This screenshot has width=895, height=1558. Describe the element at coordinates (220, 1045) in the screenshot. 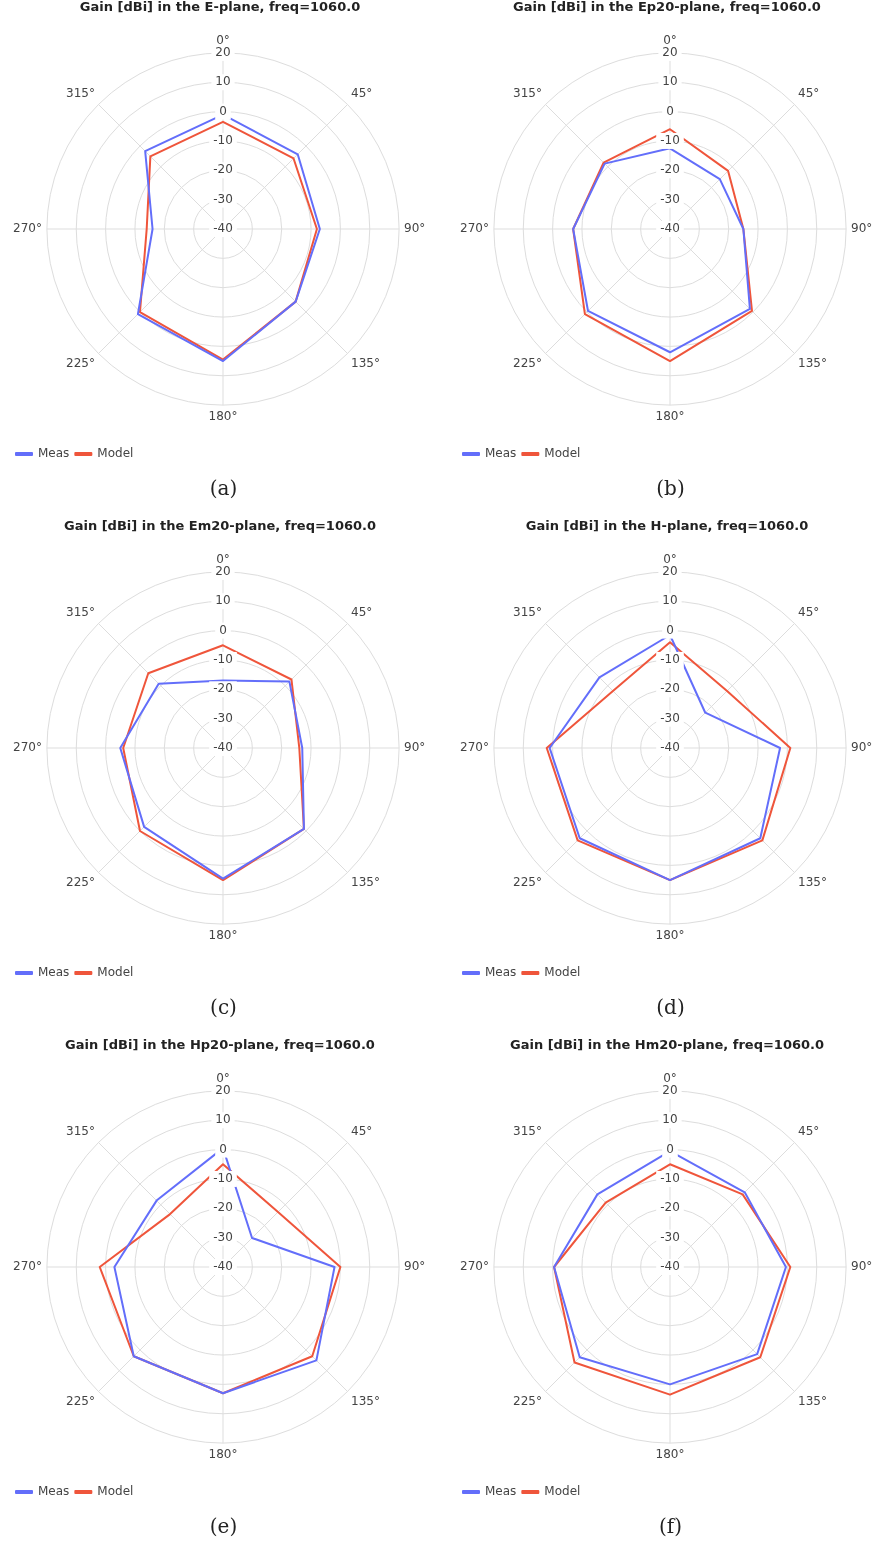

I see `chart-title: Gain [dBi] in the Hp20-plane, freq=1060.0` at that location.